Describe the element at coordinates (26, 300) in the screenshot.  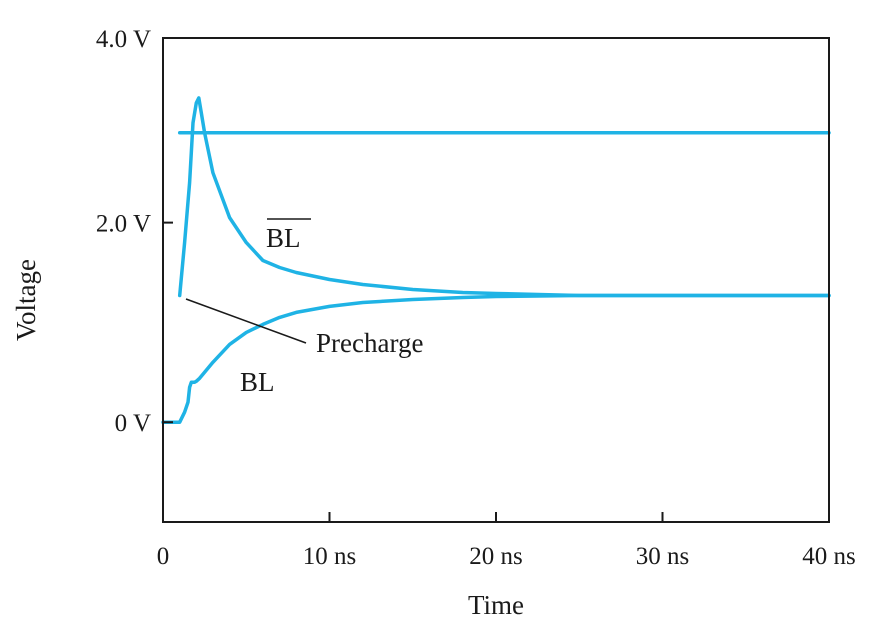
I see `y-axis-label: Voltage` at that location.